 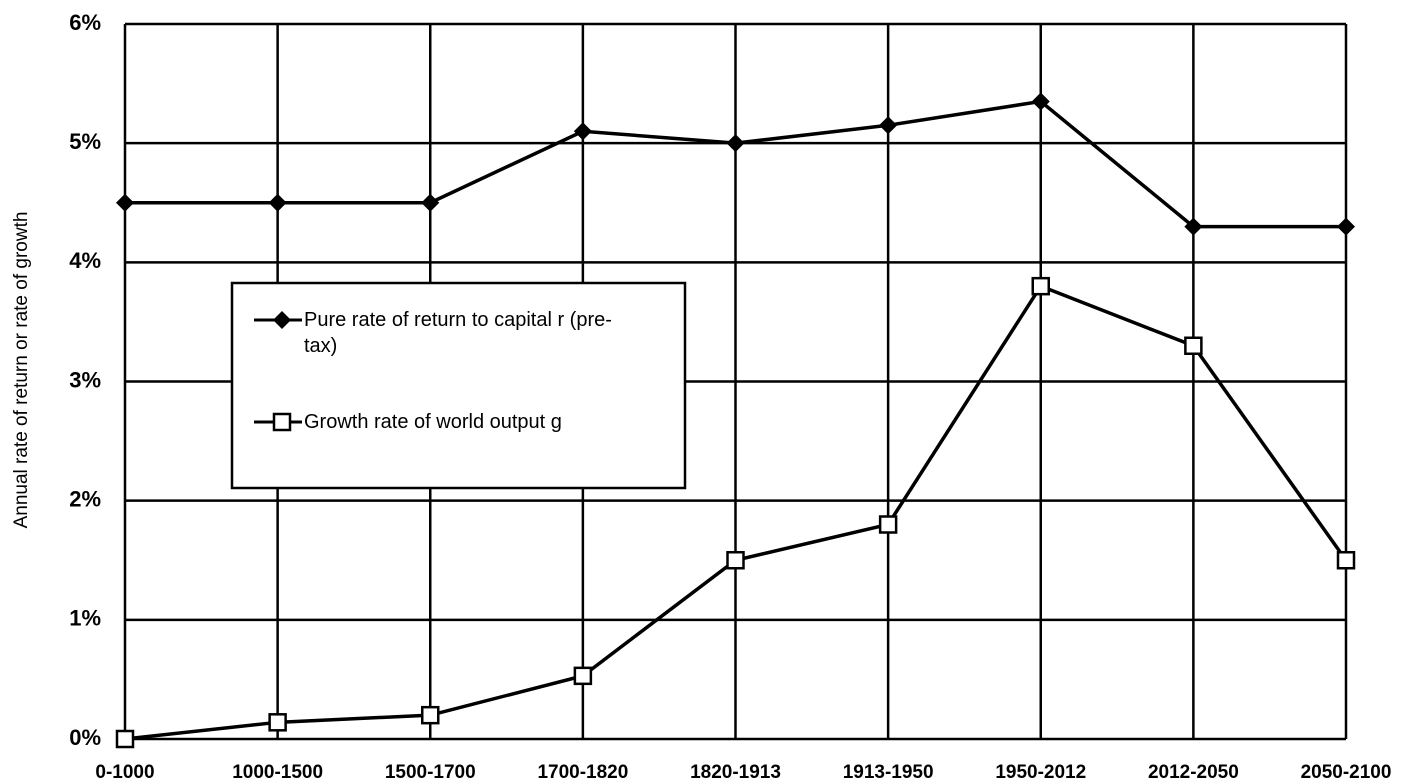 What do you see at coordinates (735, 772) in the screenshot?
I see `x-tick-label: 1820-1913` at bounding box center [735, 772].